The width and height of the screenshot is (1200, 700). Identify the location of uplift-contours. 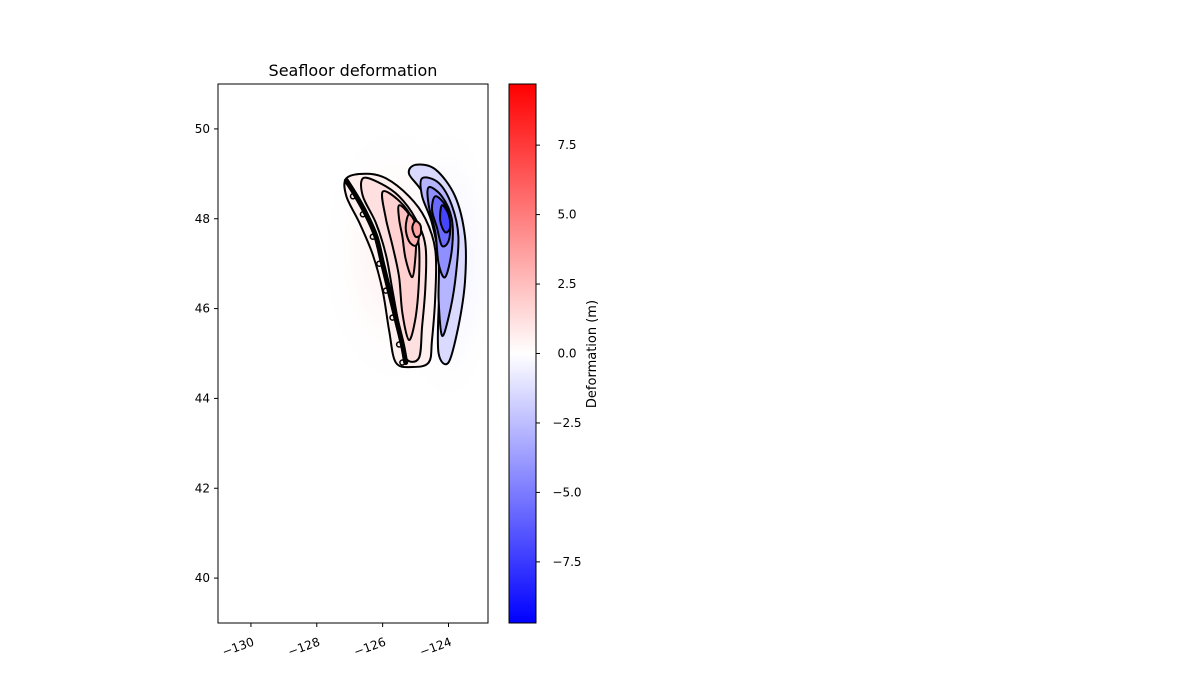
(390, 270).